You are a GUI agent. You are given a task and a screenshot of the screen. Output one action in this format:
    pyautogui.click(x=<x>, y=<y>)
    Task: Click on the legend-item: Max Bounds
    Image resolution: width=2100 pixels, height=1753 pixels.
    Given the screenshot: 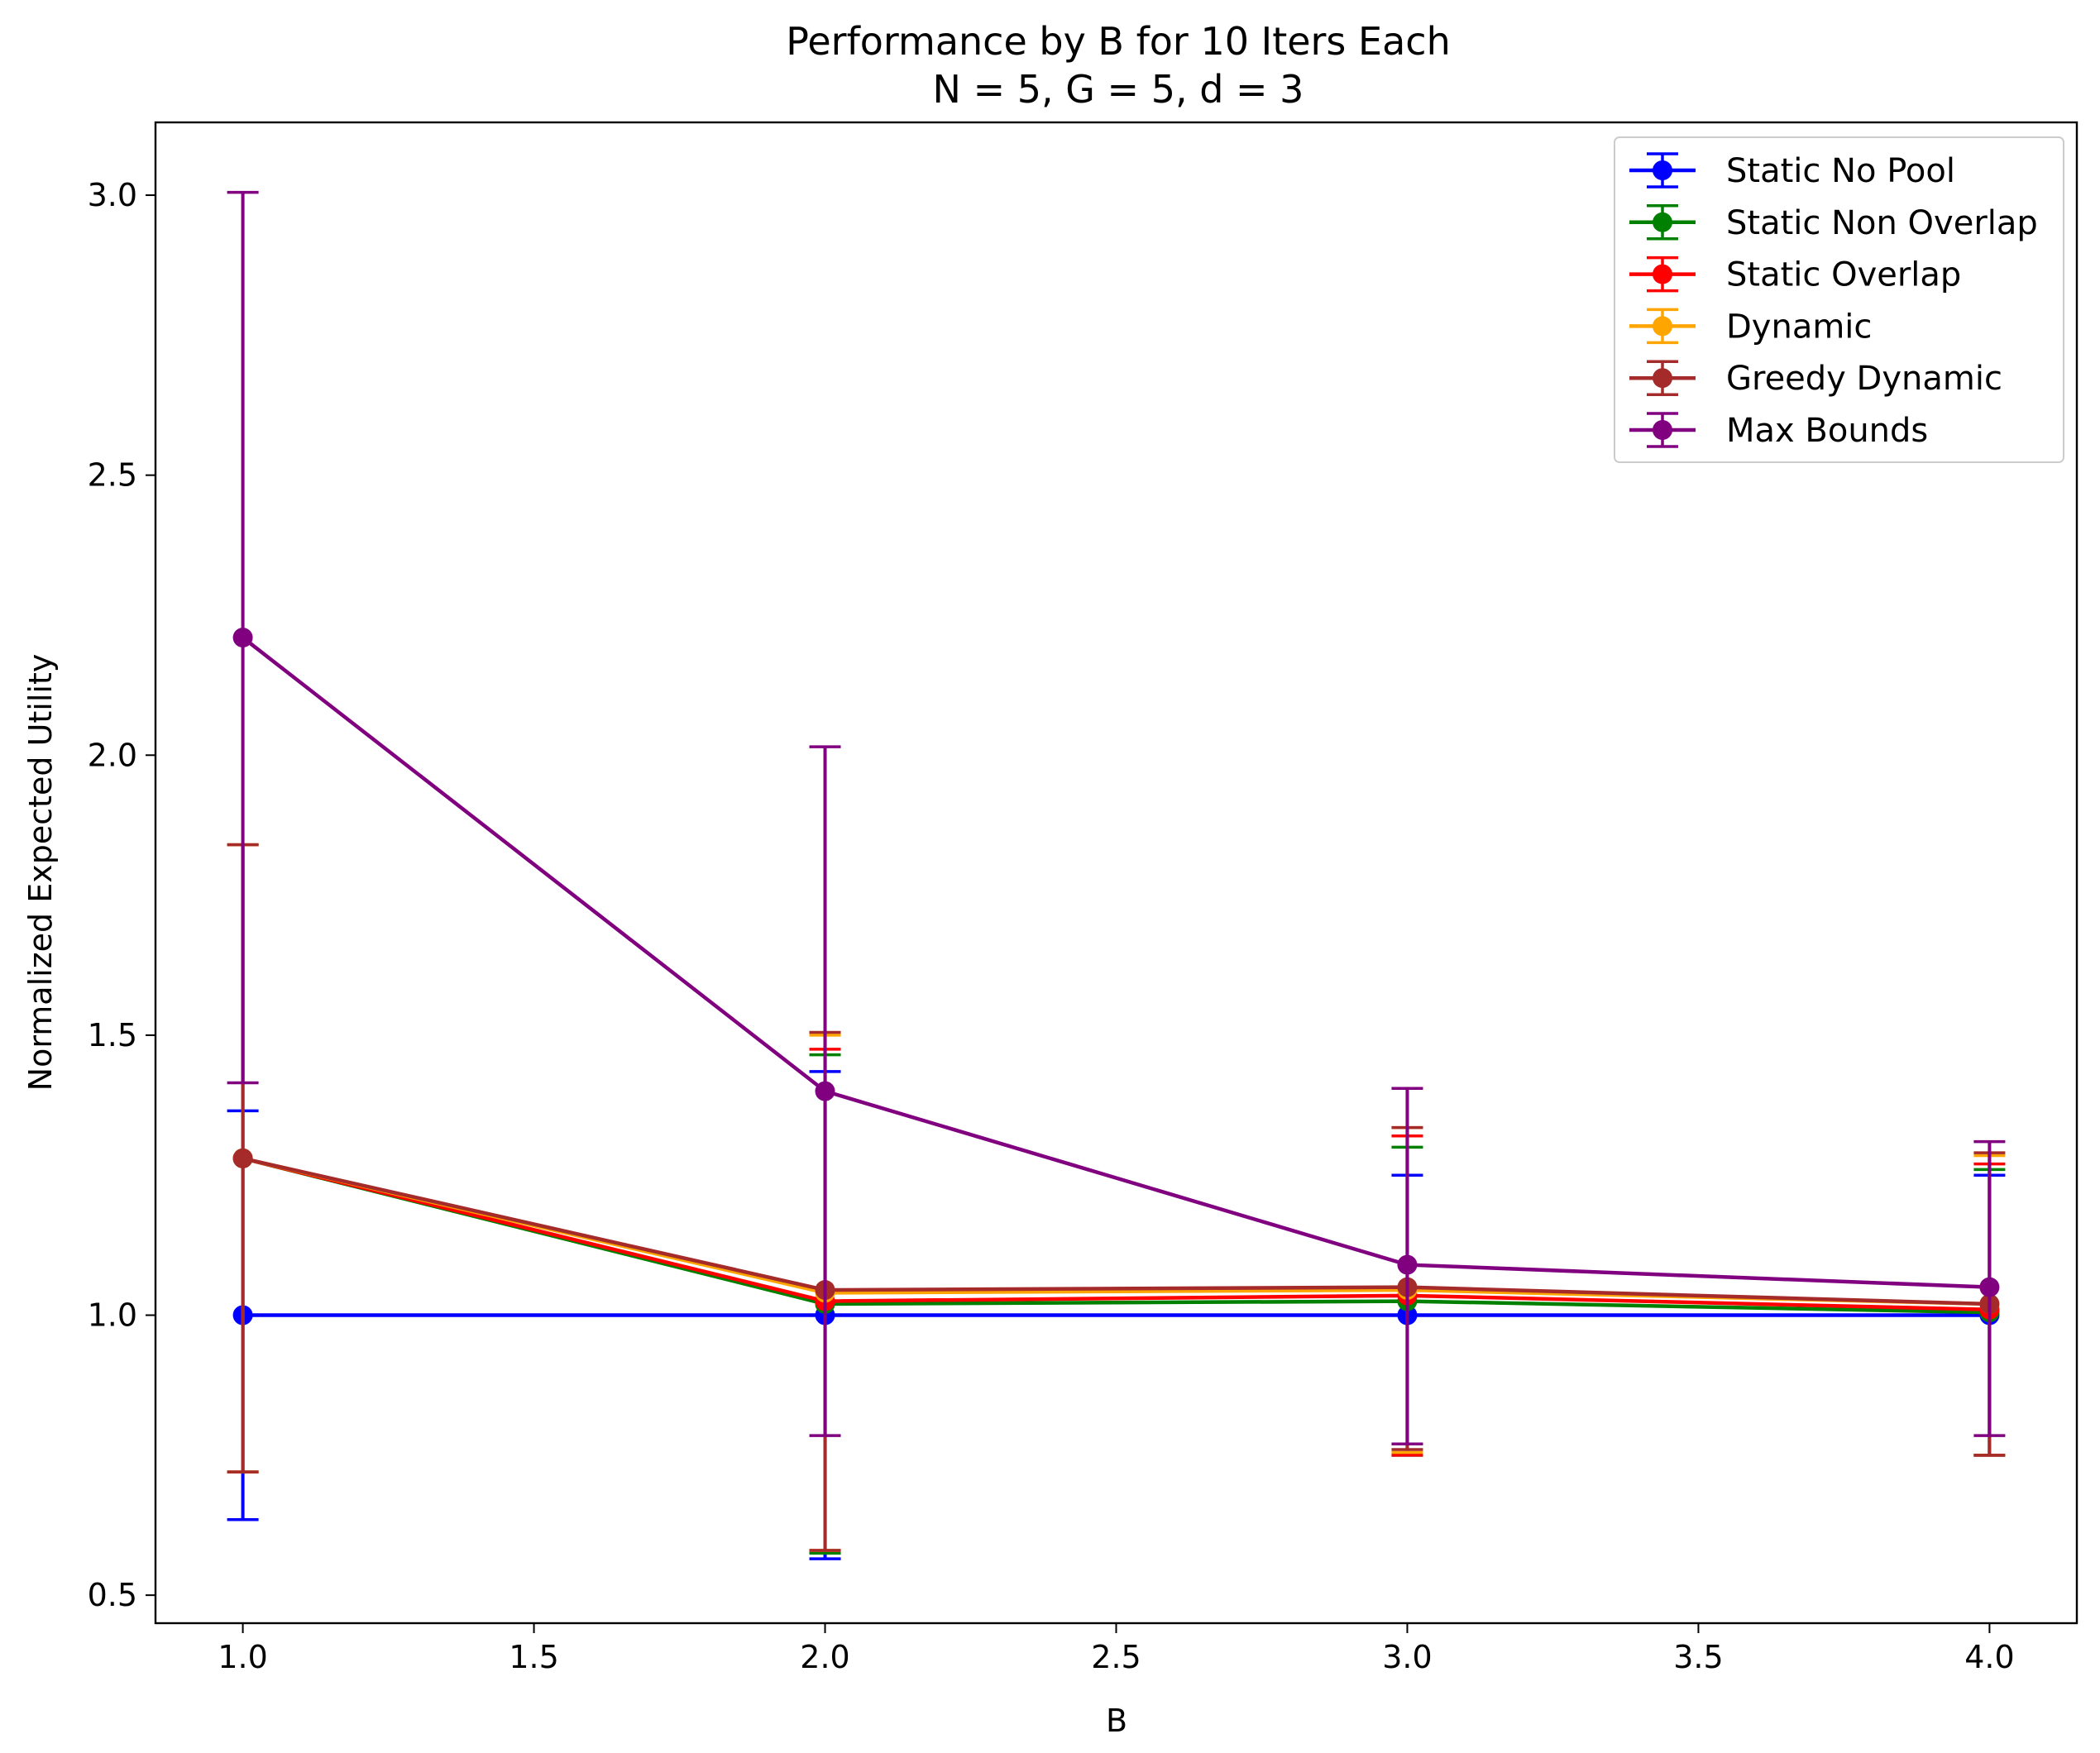 What is the action you would take?
    pyautogui.click(x=1779, y=431)
    